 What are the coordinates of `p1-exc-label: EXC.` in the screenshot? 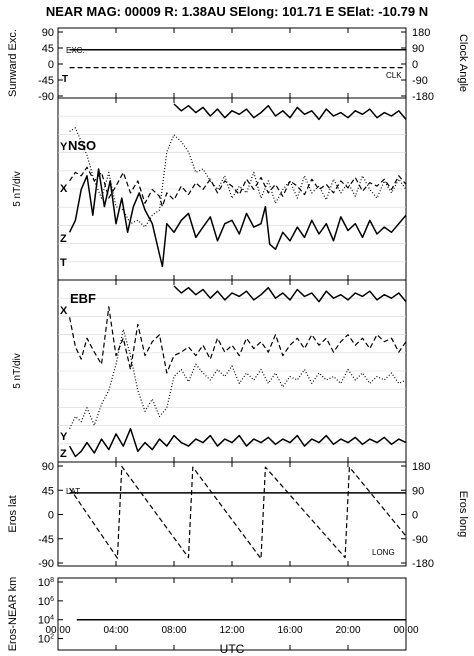 It's located at (75, 50).